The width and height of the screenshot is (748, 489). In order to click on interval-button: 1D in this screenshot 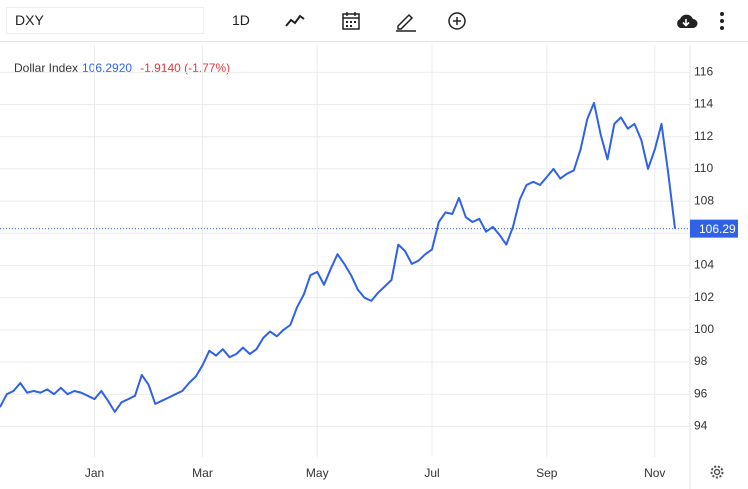, I will do `click(241, 20)`.